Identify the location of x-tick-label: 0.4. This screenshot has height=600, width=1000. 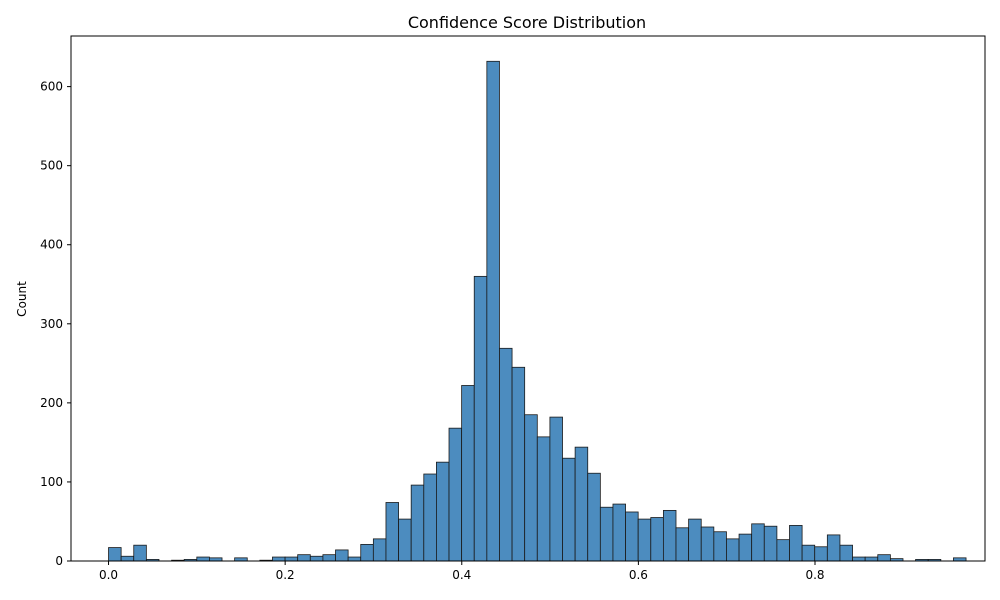
(461, 575).